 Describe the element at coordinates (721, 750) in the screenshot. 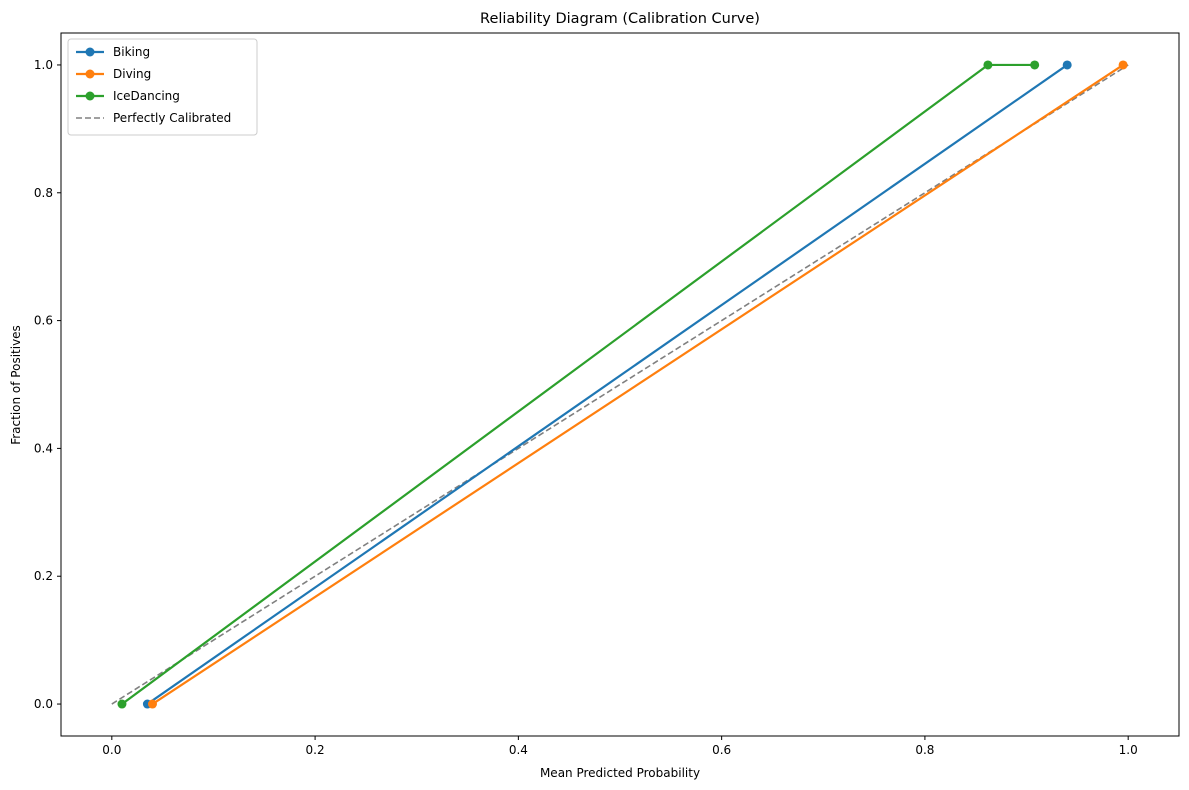

I see `x-tick-label: 0.6` at that location.